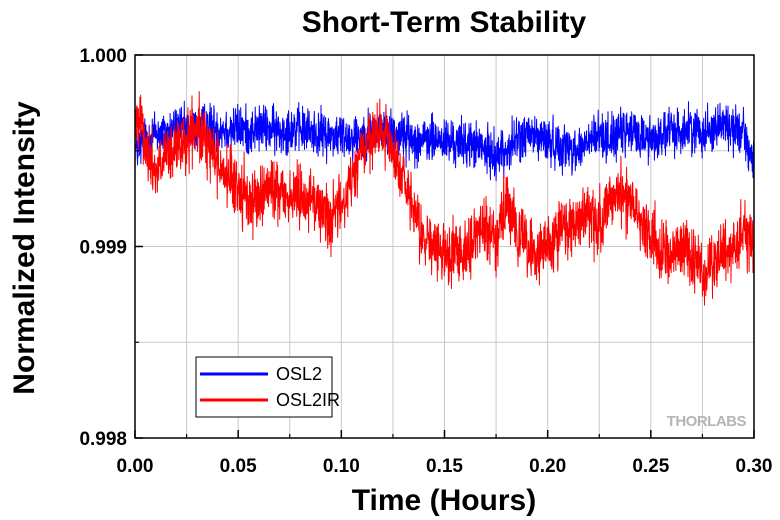 The width and height of the screenshot is (780, 520). Describe the element at coordinates (308, 400) in the screenshot. I see `legend-label-osl2ir: OSL2IR` at that location.